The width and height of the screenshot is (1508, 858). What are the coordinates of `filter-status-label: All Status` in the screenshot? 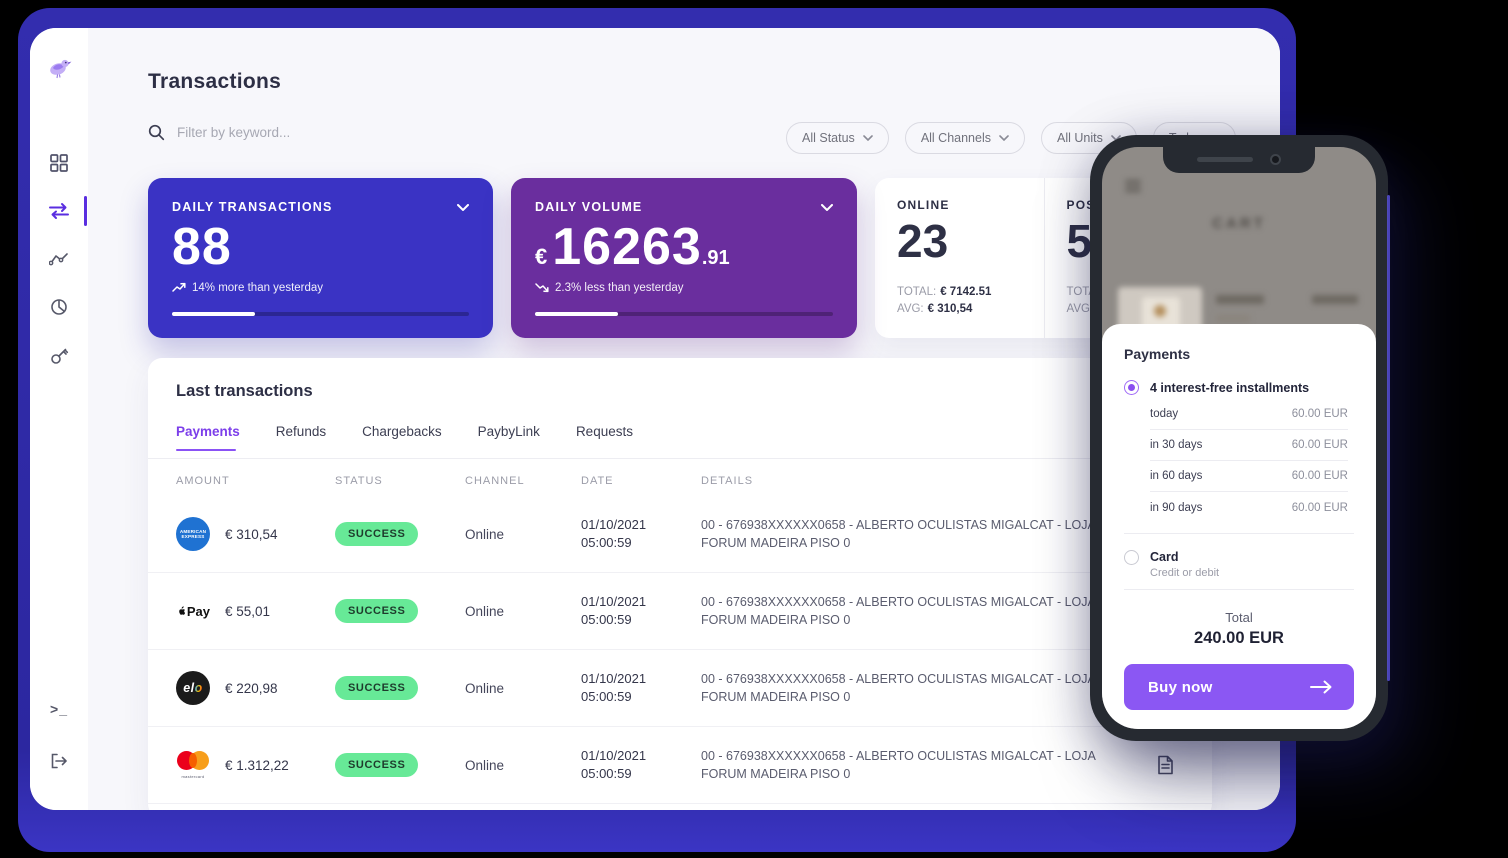 It's located at (828, 138).